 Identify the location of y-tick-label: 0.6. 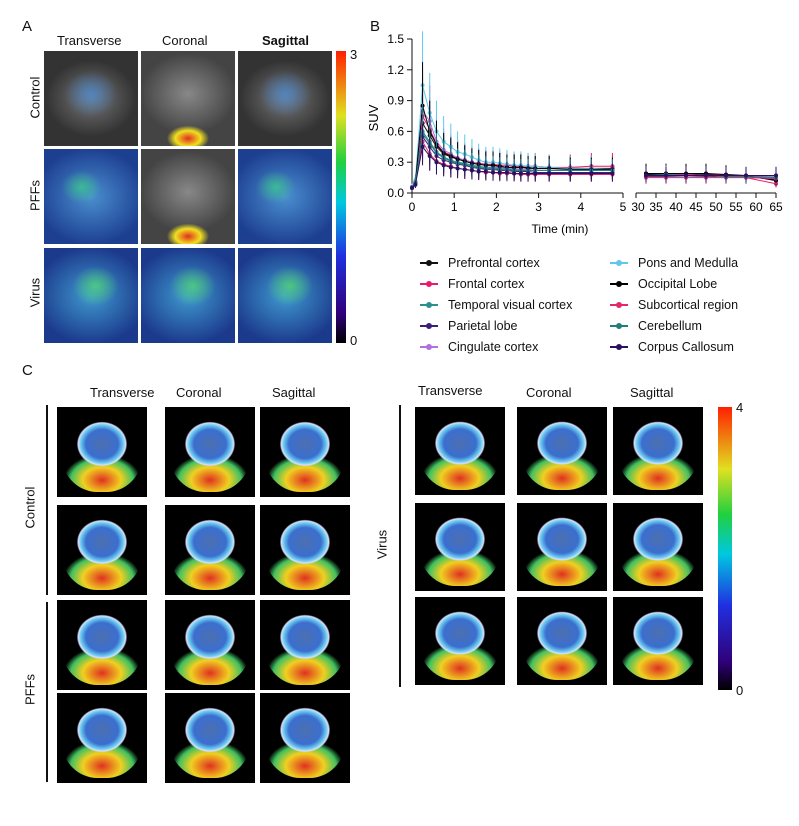
(395, 131).